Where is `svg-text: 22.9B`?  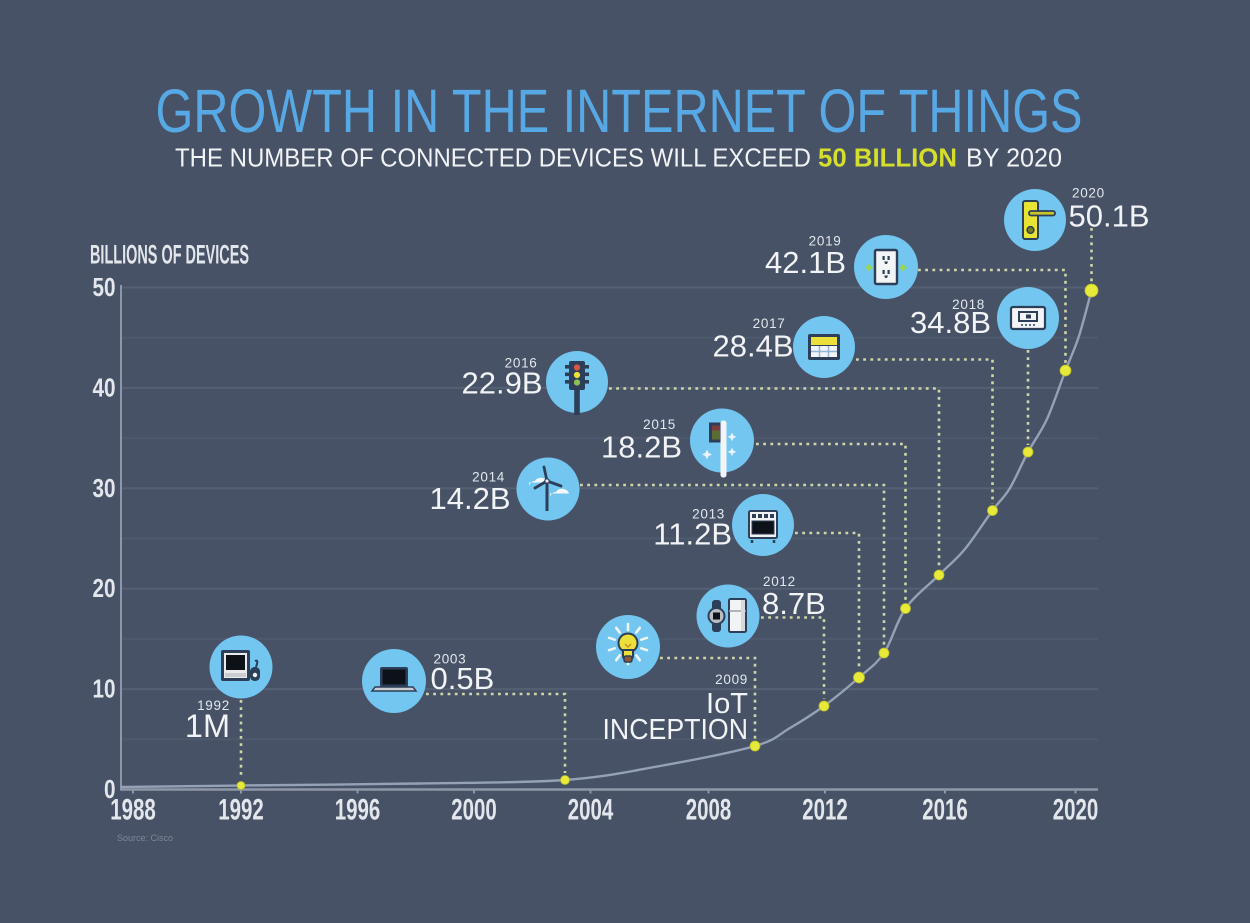 svg-text: 22.9B is located at coordinates (501, 383).